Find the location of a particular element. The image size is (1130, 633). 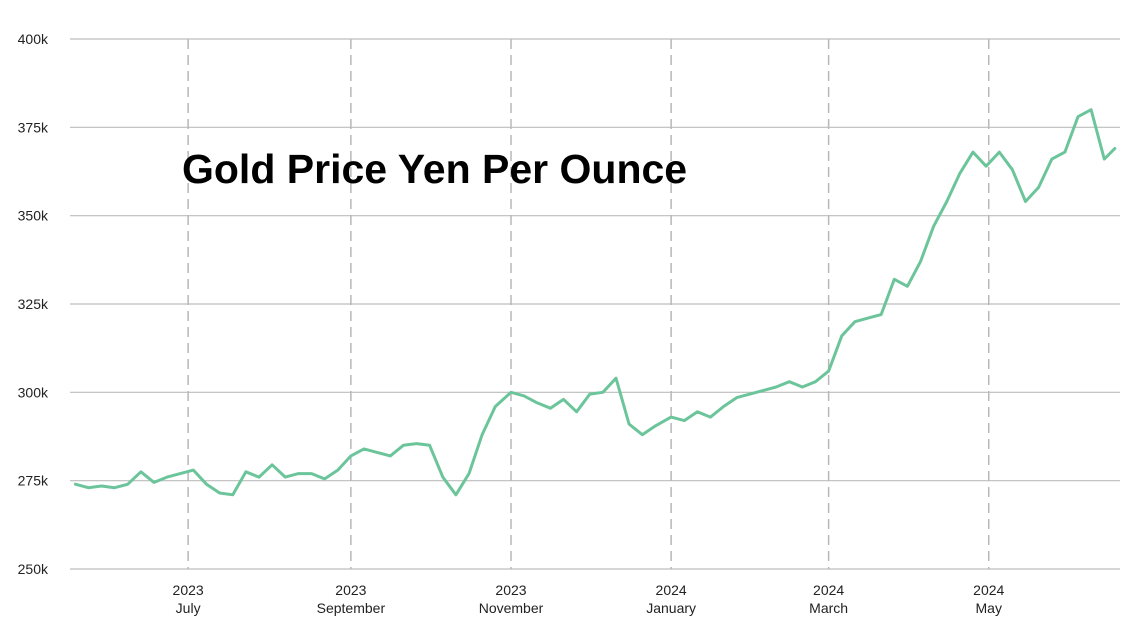

x-tick-month-label: July is located at coordinates (188, 608).